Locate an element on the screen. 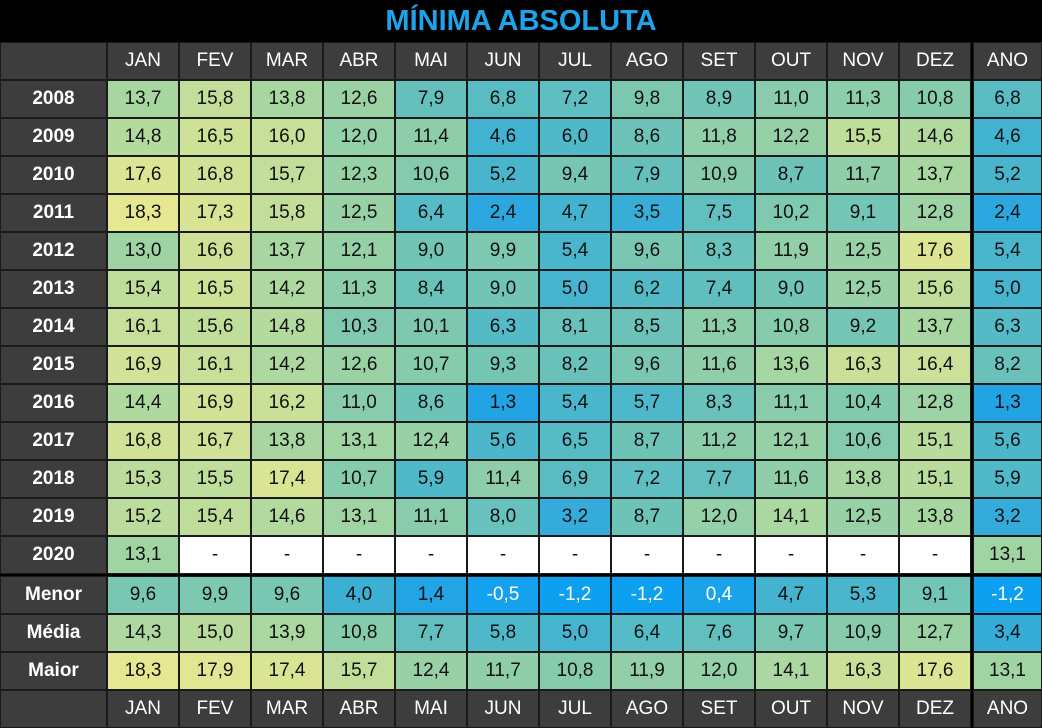  column-header: OUT is located at coordinates (791, 61).